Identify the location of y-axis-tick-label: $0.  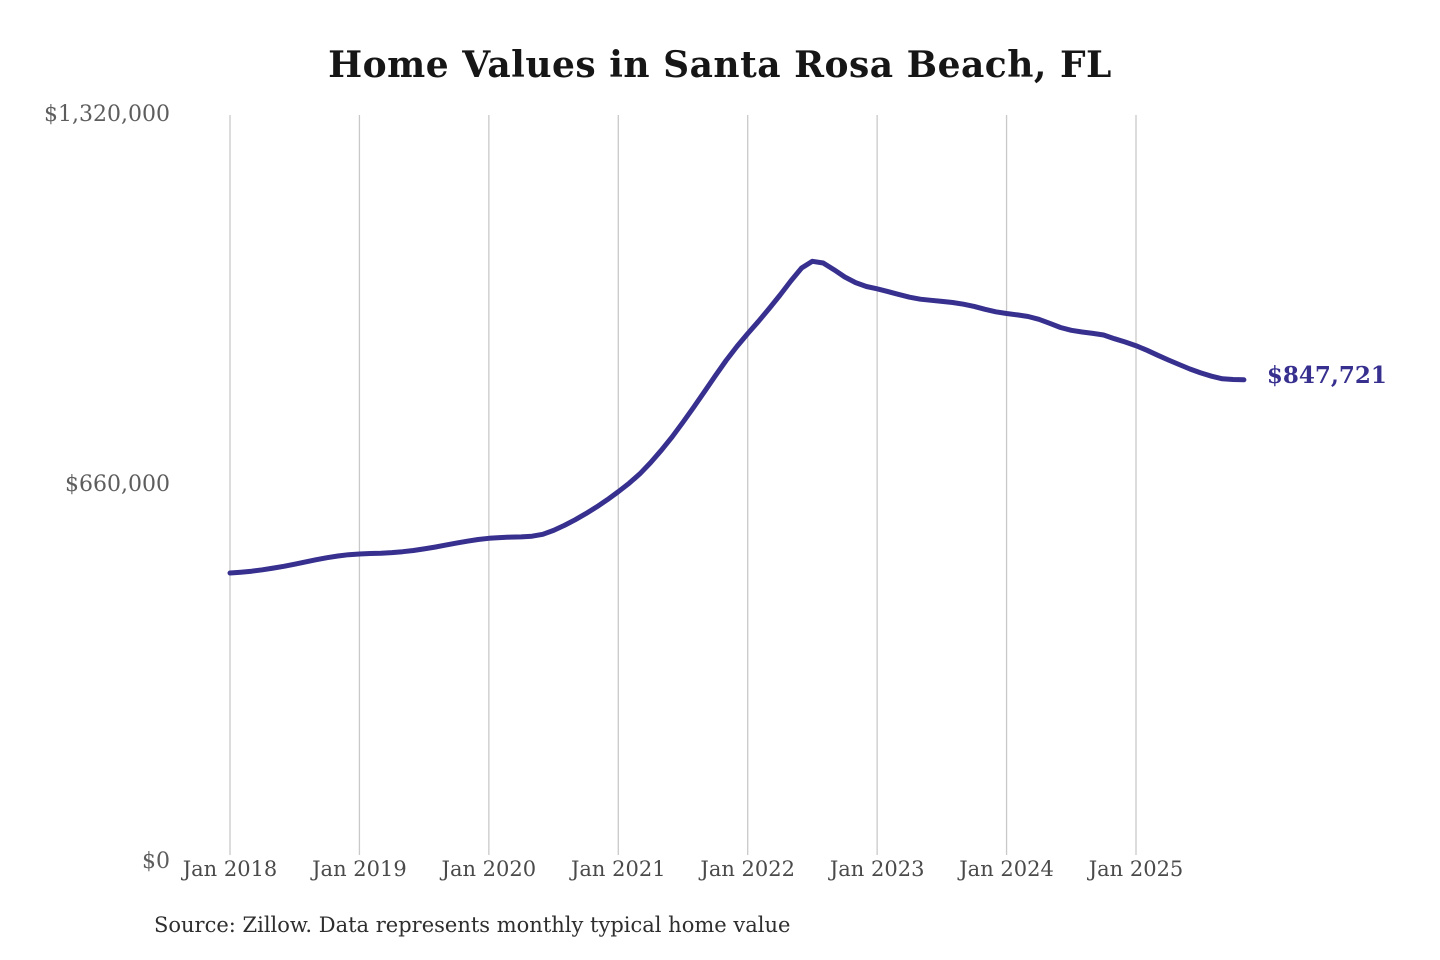
(156, 861).